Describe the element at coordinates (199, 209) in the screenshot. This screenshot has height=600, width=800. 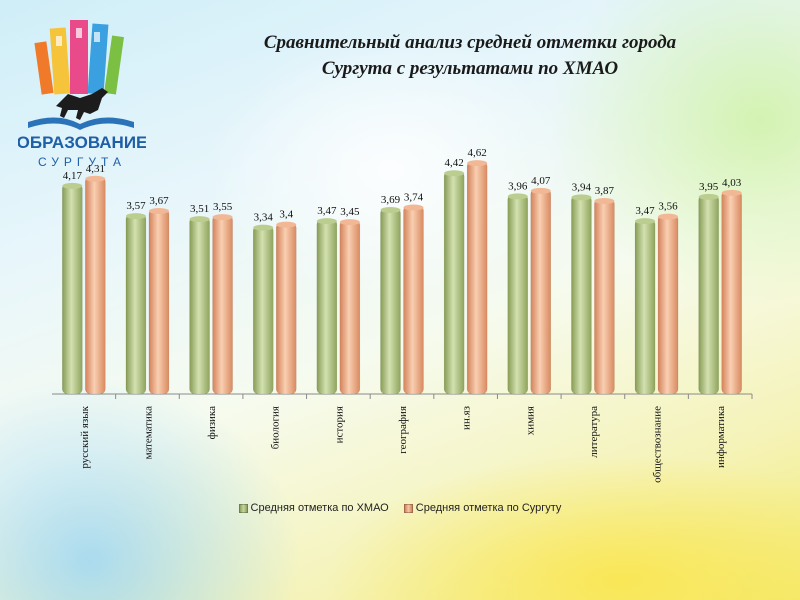
I see `data-label-hmao: 3,51` at that location.